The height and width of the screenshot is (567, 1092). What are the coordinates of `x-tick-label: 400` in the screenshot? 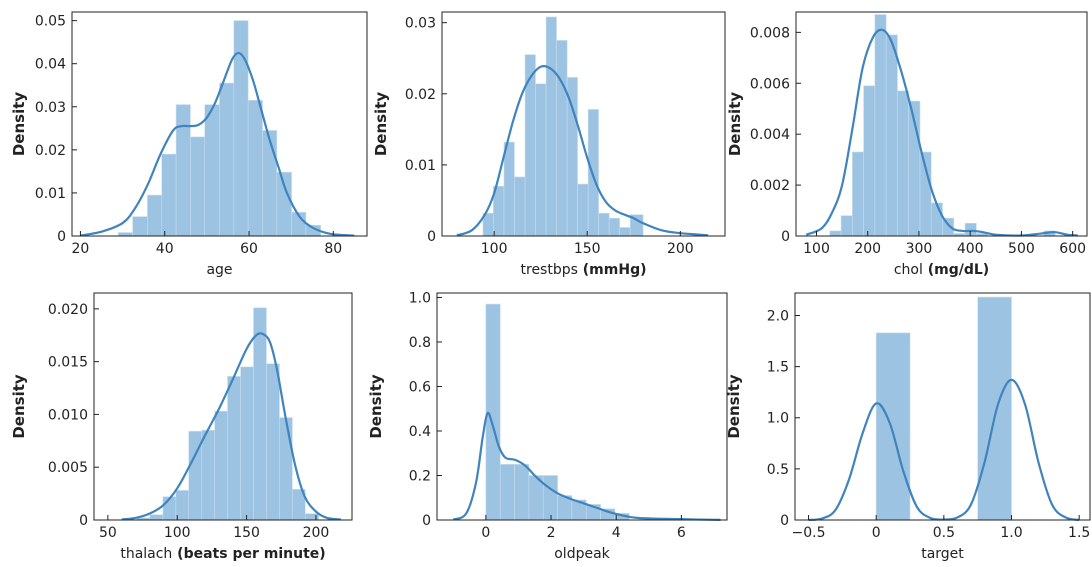 It's located at (970, 249).